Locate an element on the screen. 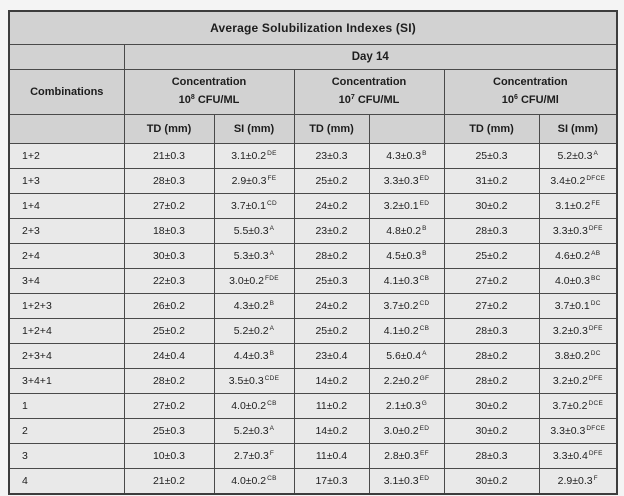 The image size is (624, 496). td-value-cell: 24±0.2 is located at coordinates (331, 206).